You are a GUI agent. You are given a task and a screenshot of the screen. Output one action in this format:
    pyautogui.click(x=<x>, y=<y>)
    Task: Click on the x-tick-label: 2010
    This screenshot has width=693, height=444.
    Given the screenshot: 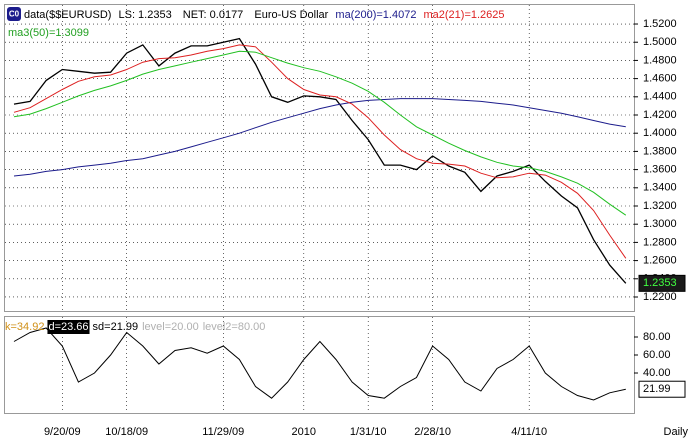 What is the action you would take?
    pyautogui.click(x=304, y=432)
    